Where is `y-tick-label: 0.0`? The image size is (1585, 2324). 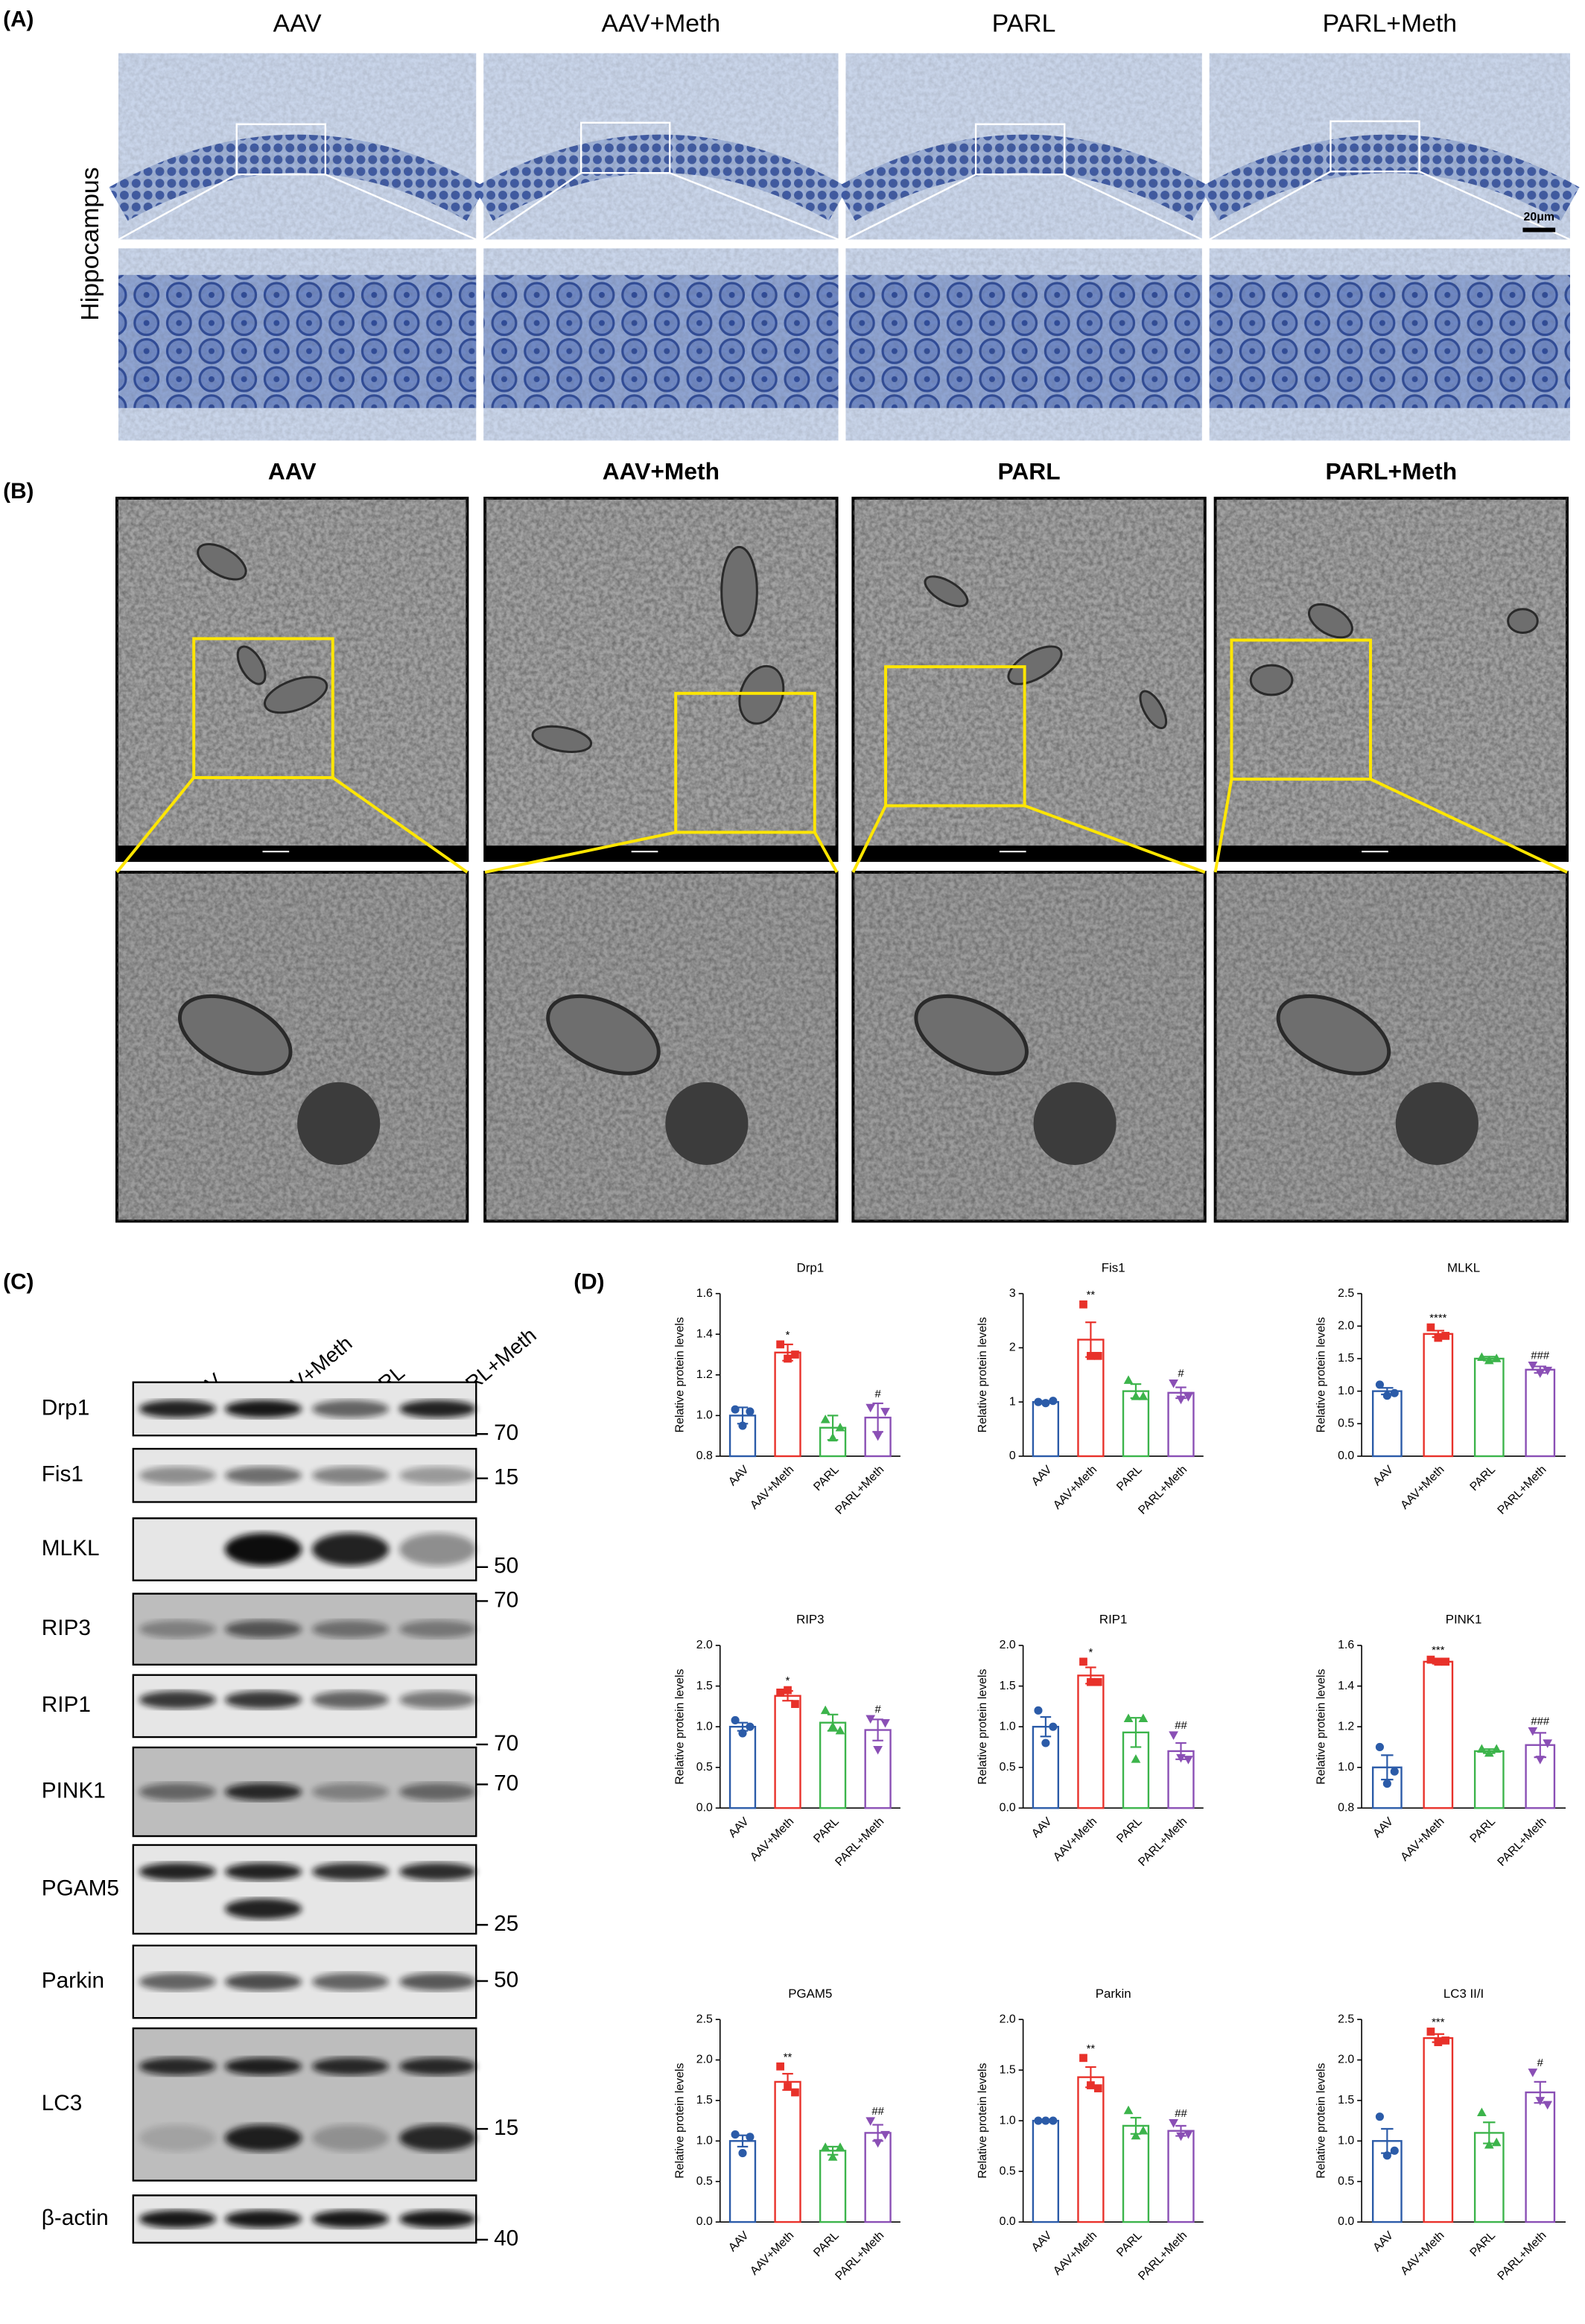 y-tick-label: 0.0 is located at coordinates (704, 2221).